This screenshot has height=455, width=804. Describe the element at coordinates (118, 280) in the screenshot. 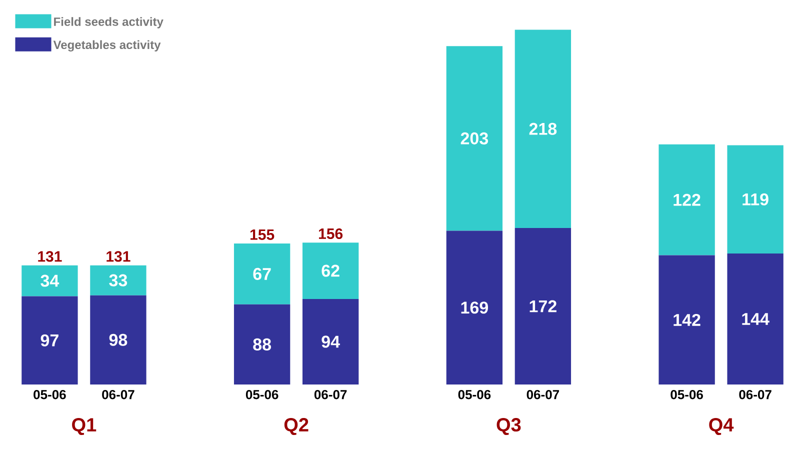

I see `data-label: 33` at that location.